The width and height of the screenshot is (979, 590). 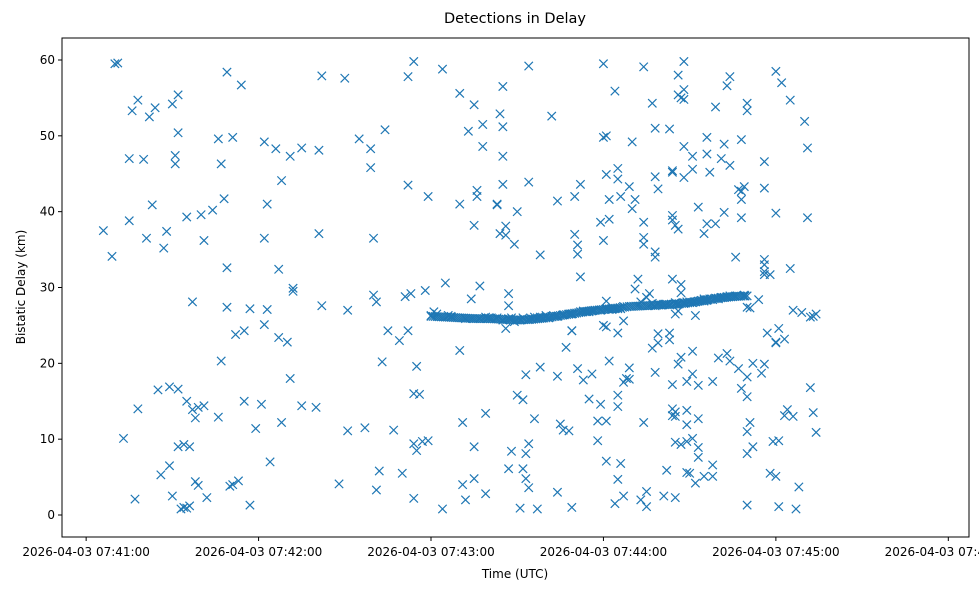 What do you see at coordinates (258, 552) in the screenshot?
I see `x-tick-label: 2026-04-03 07:42:00` at bounding box center [258, 552].